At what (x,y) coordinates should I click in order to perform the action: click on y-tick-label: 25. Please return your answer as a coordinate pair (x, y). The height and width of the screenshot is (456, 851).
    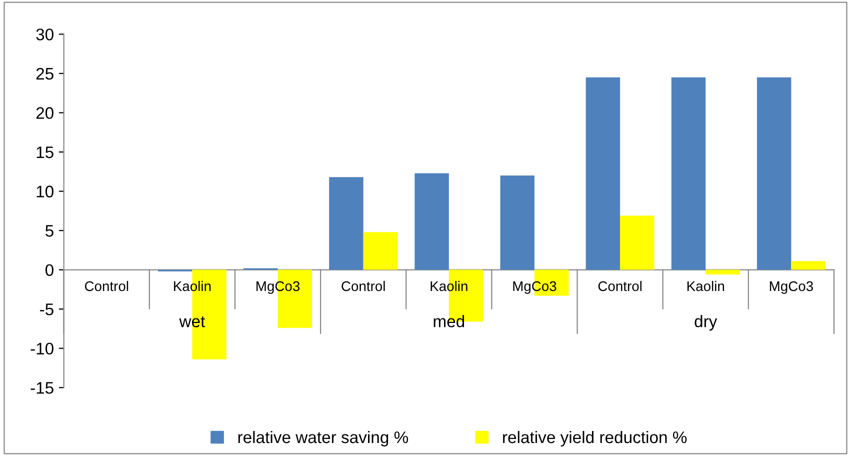
    Looking at the image, I should click on (45, 74).